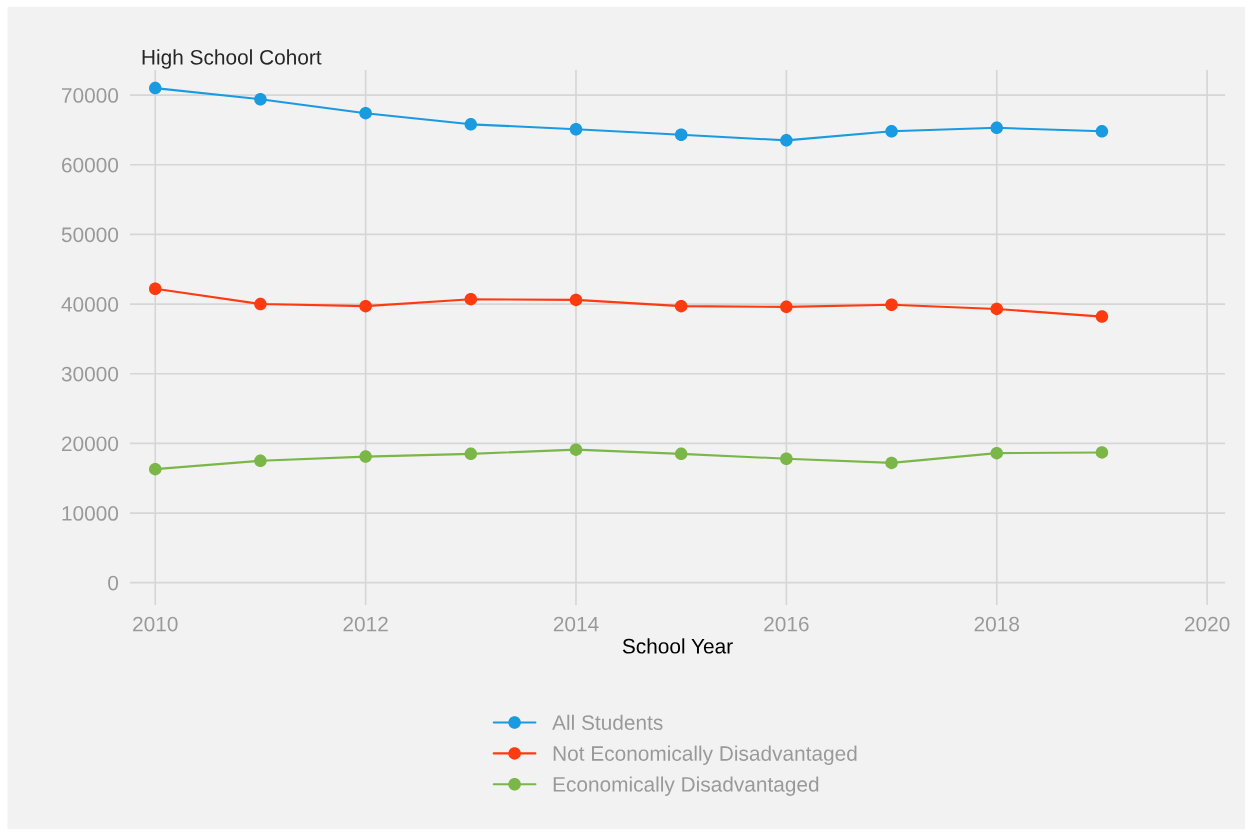  I want to click on y-tick-label: 10000, so click(90, 513).